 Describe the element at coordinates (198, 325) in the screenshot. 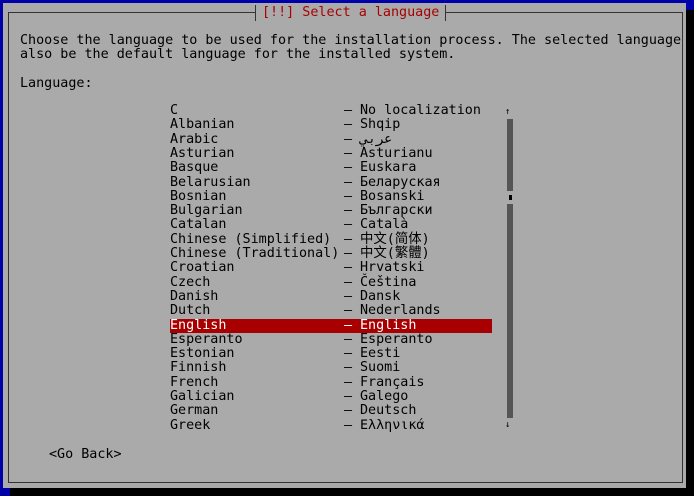

I see `language-name: English` at that location.